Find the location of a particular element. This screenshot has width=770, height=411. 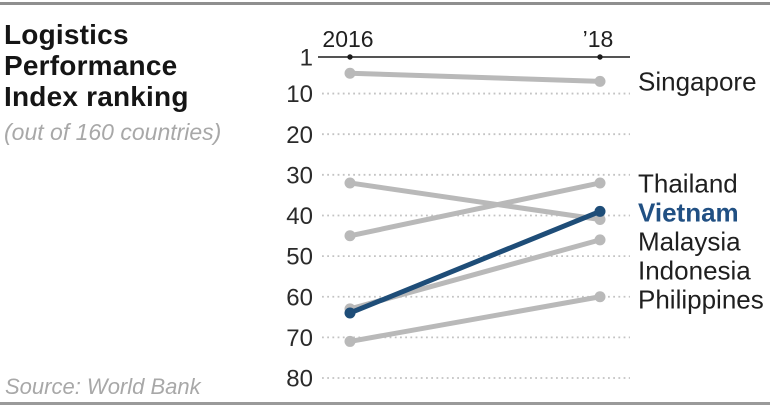

y-tick-label-60: 60 is located at coordinates (299, 297).